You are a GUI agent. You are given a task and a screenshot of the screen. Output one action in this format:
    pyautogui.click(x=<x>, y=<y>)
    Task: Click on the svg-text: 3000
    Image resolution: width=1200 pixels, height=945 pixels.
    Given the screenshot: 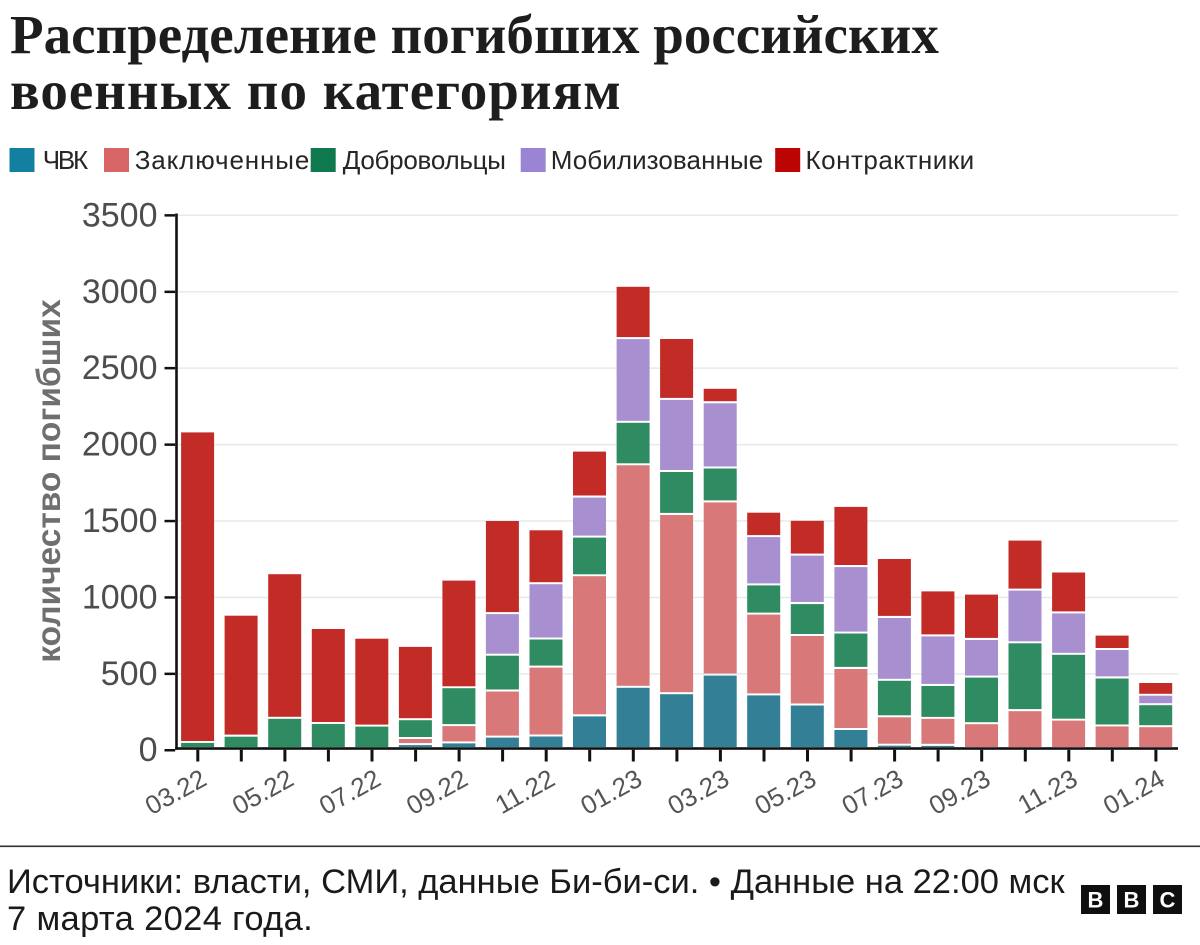 What is the action you would take?
    pyautogui.click(x=120, y=292)
    